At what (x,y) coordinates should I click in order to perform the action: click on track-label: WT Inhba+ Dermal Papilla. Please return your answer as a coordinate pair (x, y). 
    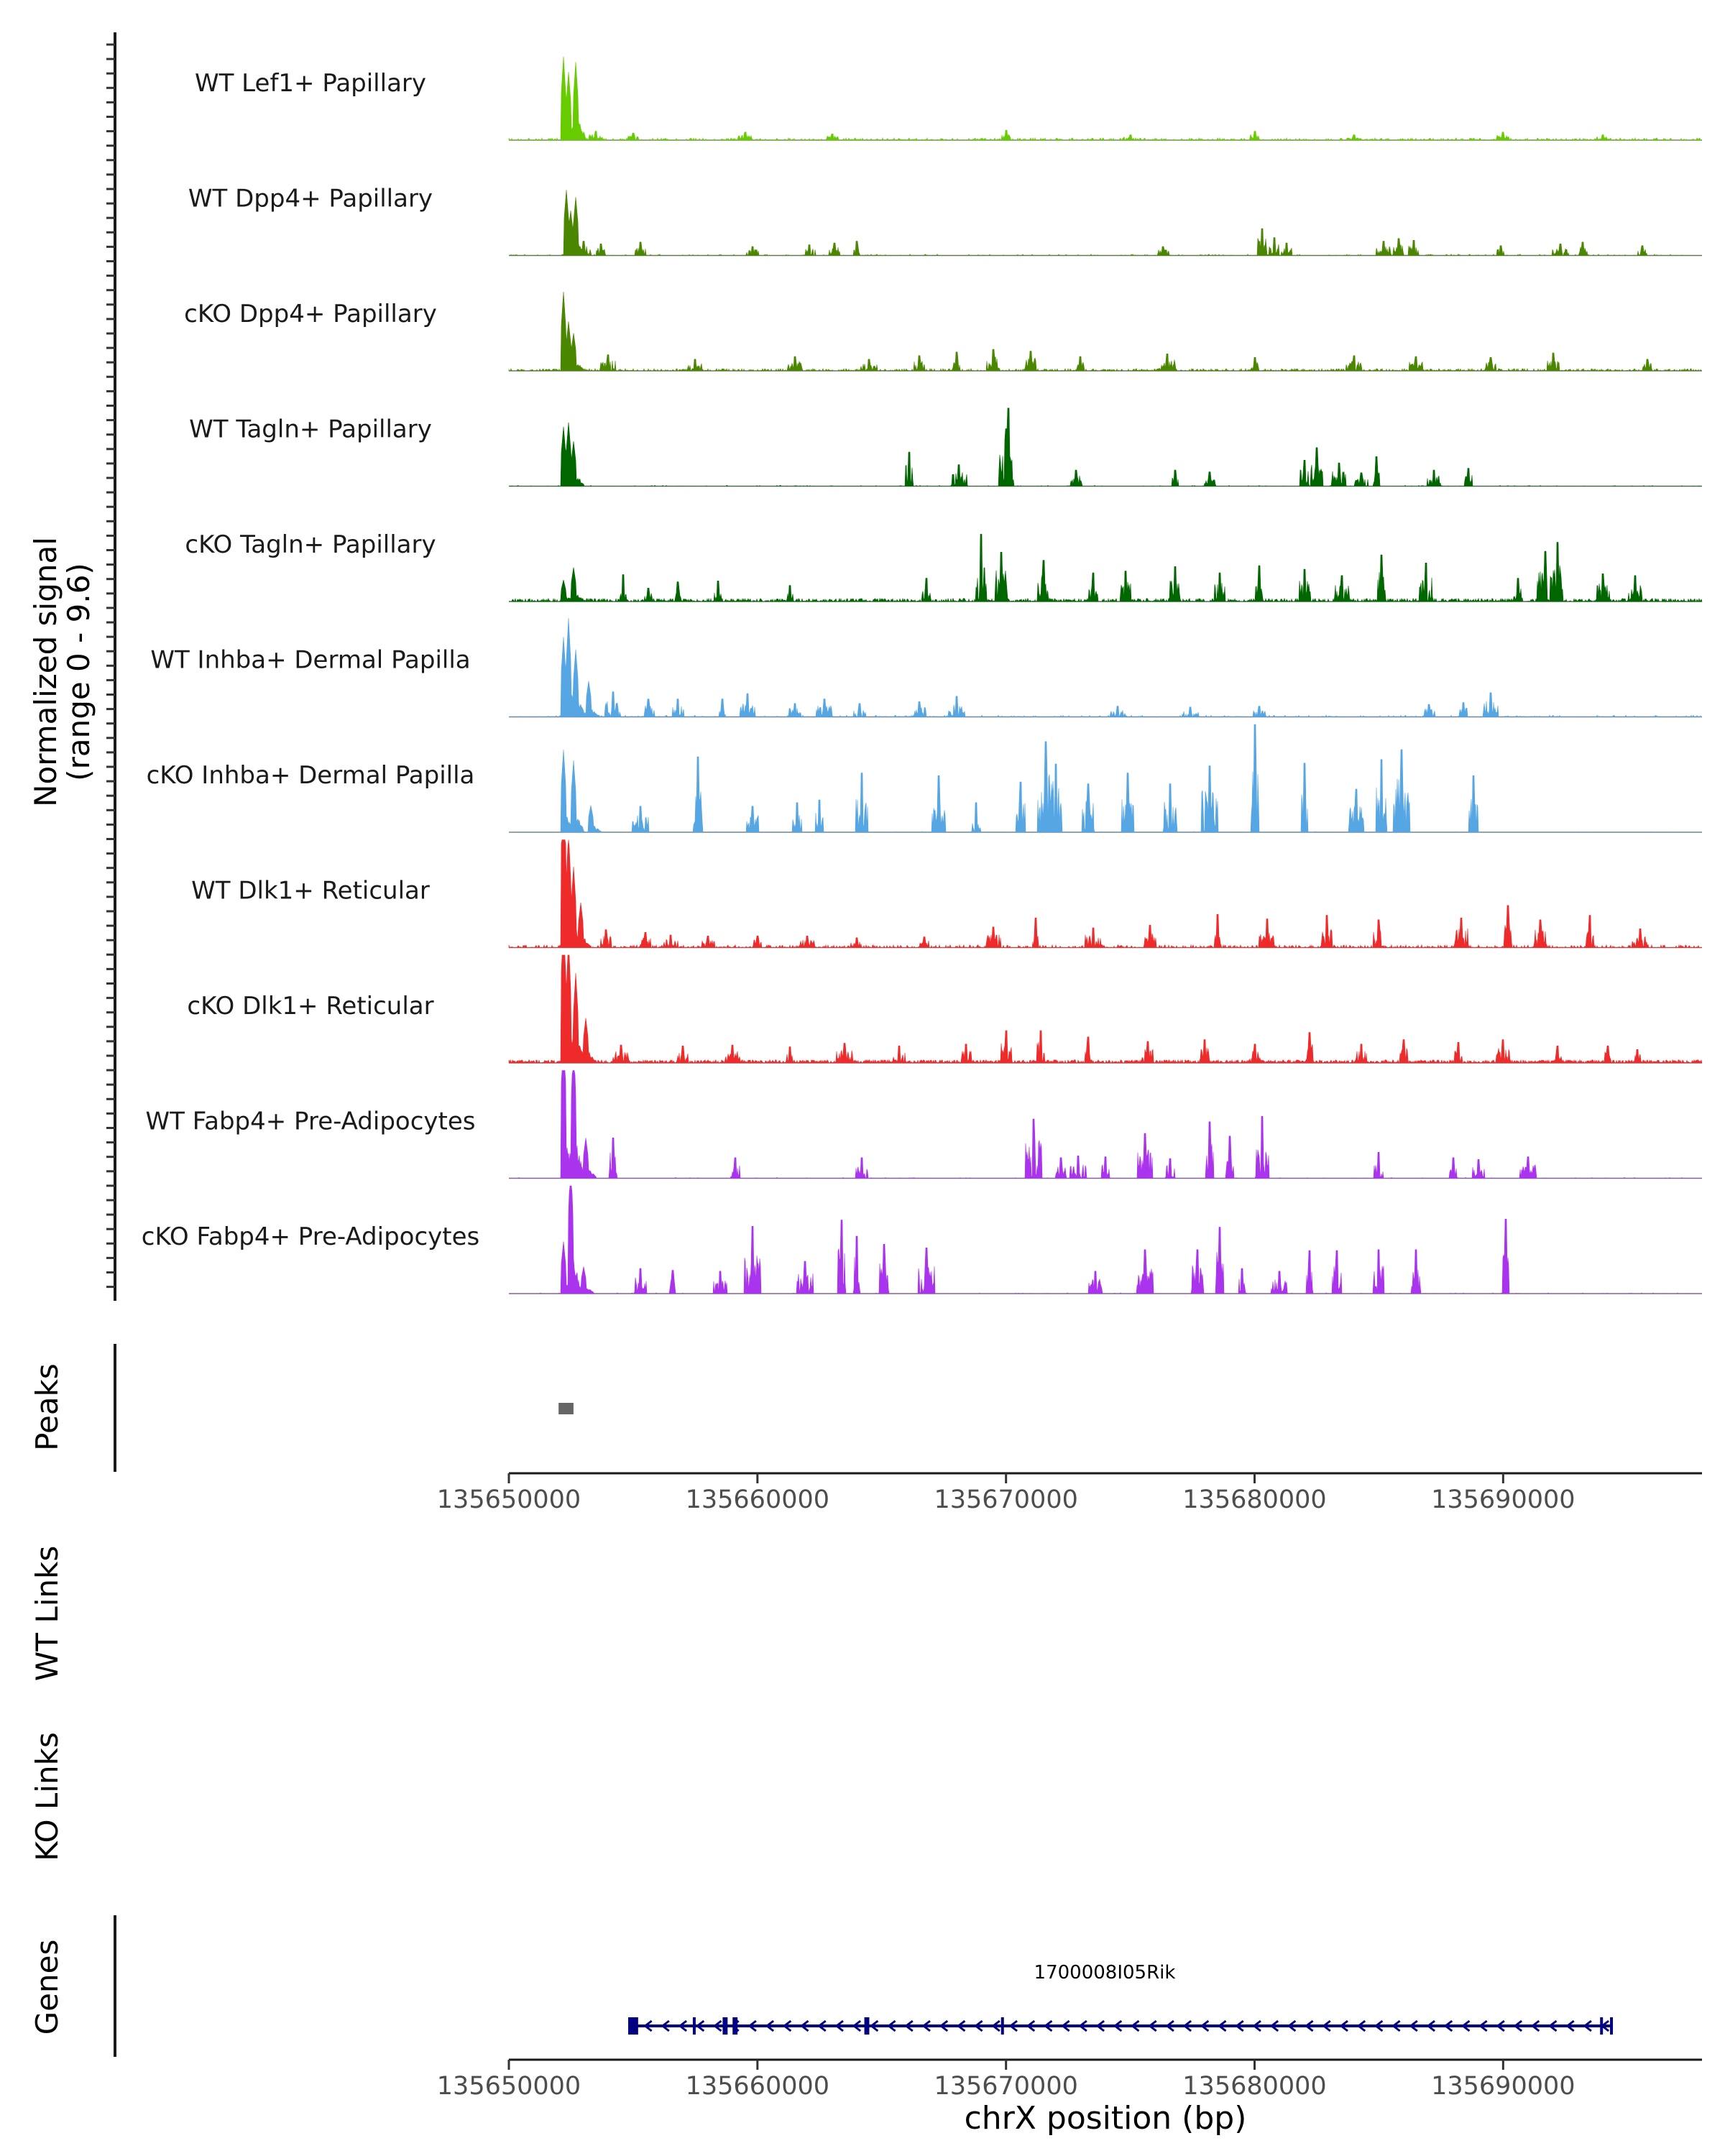
    Looking at the image, I should click on (310, 660).